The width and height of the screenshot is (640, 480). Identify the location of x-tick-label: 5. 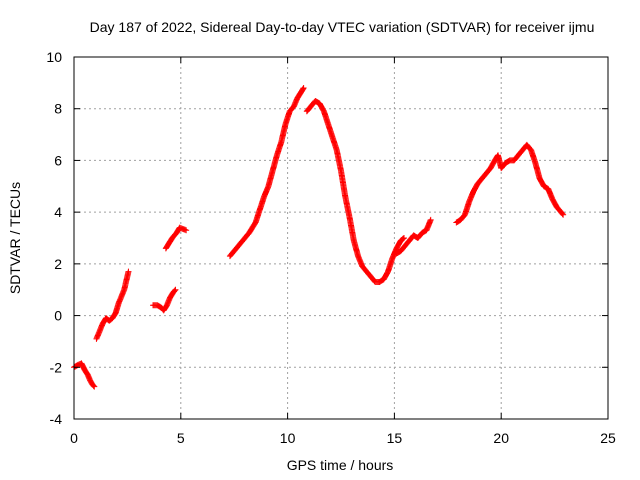
(181, 438).